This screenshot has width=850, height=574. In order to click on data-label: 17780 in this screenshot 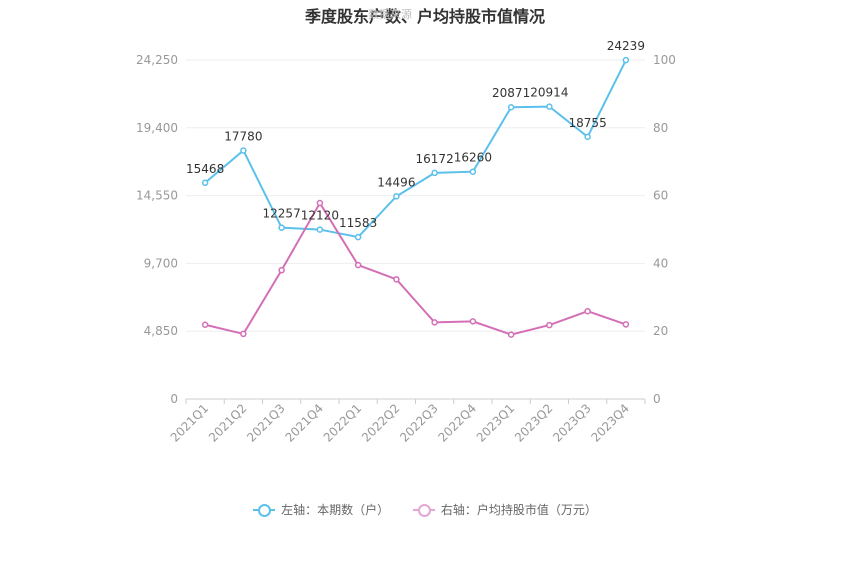, I will do `click(243, 136)`.